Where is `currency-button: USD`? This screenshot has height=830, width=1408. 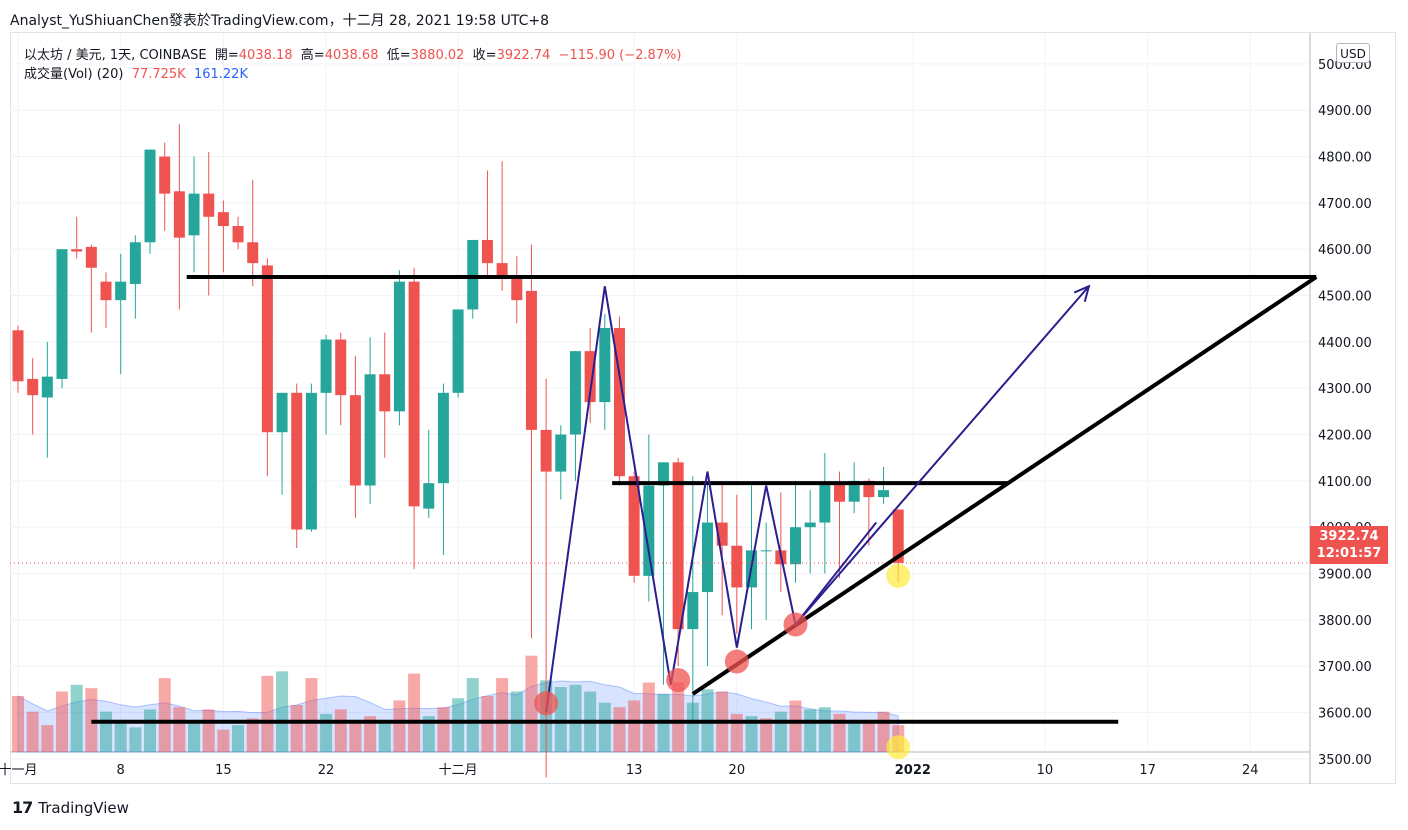
currency-button: USD is located at coordinates (1353, 53).